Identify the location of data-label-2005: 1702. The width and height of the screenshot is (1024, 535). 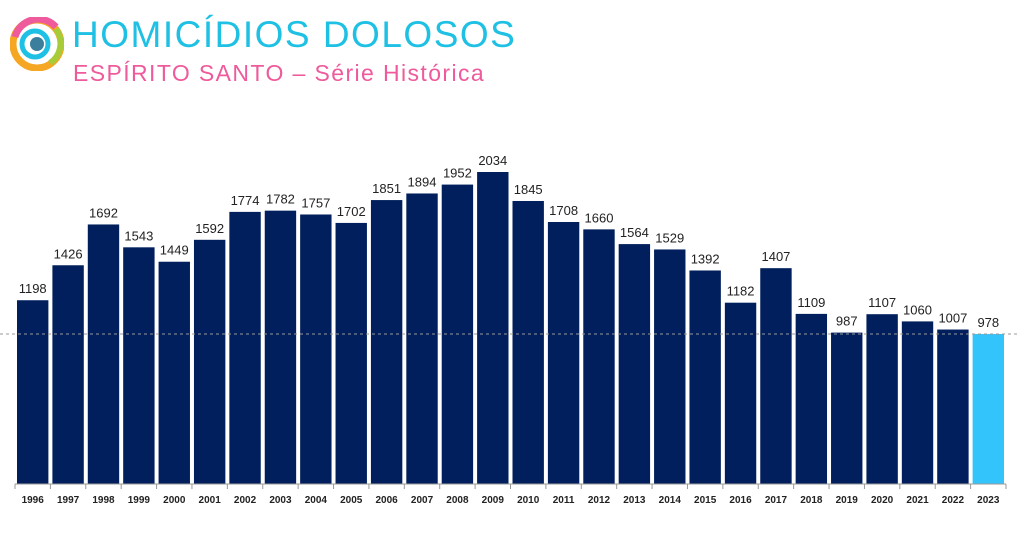
(351, 211).